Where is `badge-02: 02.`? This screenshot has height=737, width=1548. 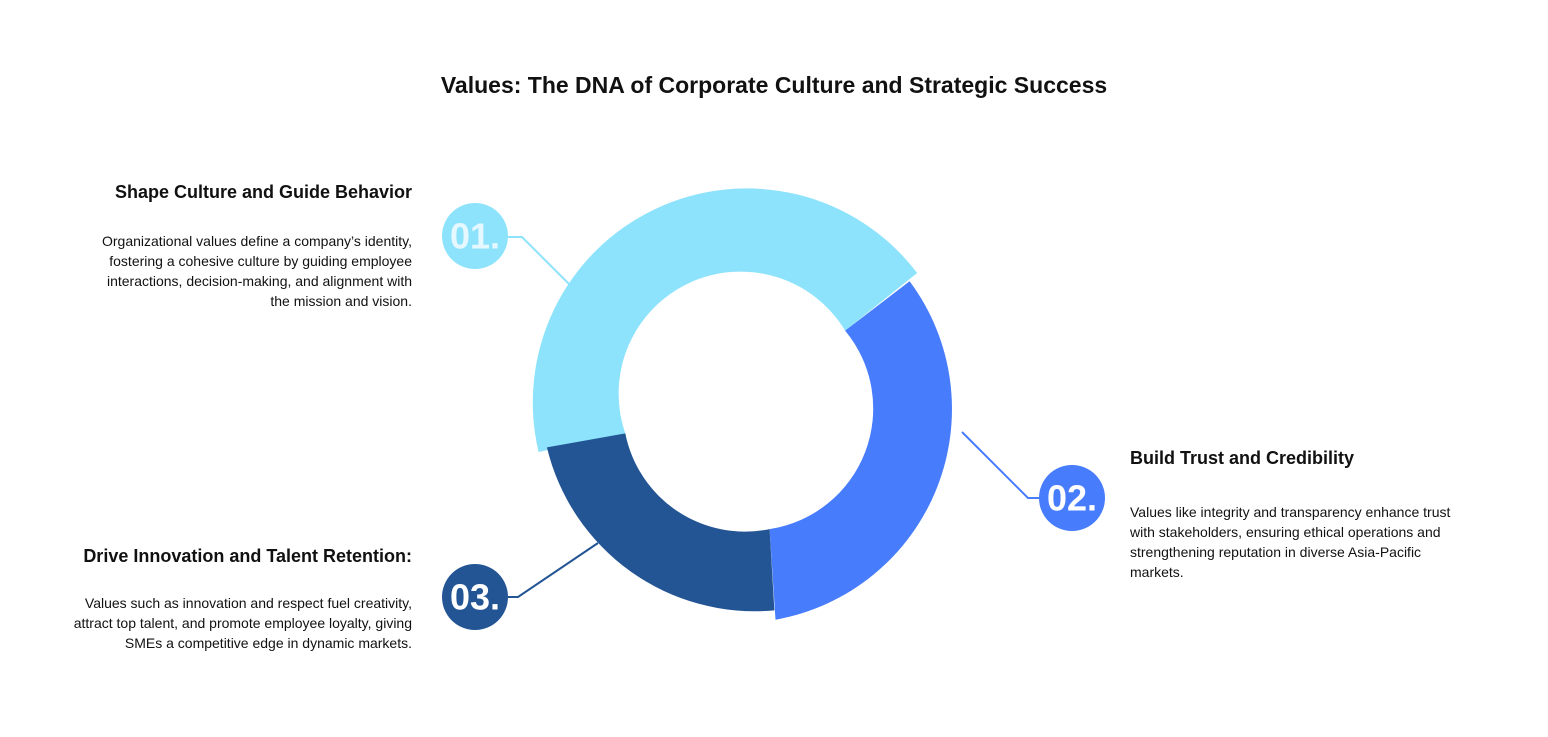 badge-02: 02. is located at coordinates (1072, 498).